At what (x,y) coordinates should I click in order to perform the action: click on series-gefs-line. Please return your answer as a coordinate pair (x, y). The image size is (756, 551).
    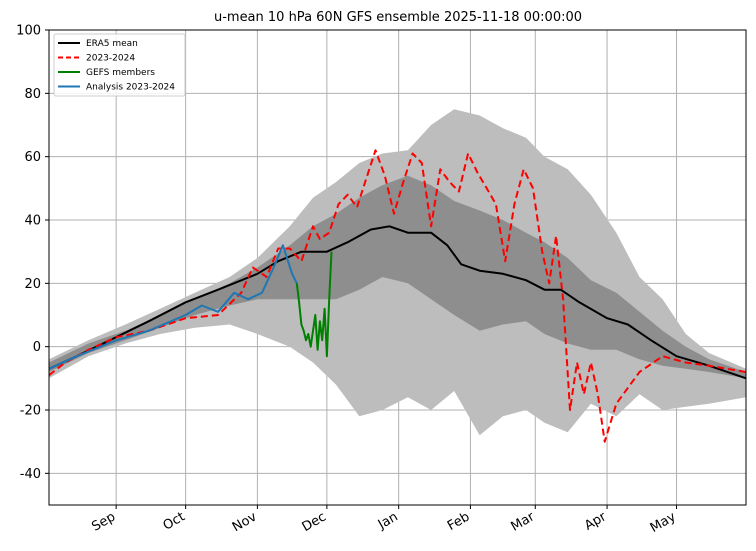
    Looking at the image, I should click on (314, 304).